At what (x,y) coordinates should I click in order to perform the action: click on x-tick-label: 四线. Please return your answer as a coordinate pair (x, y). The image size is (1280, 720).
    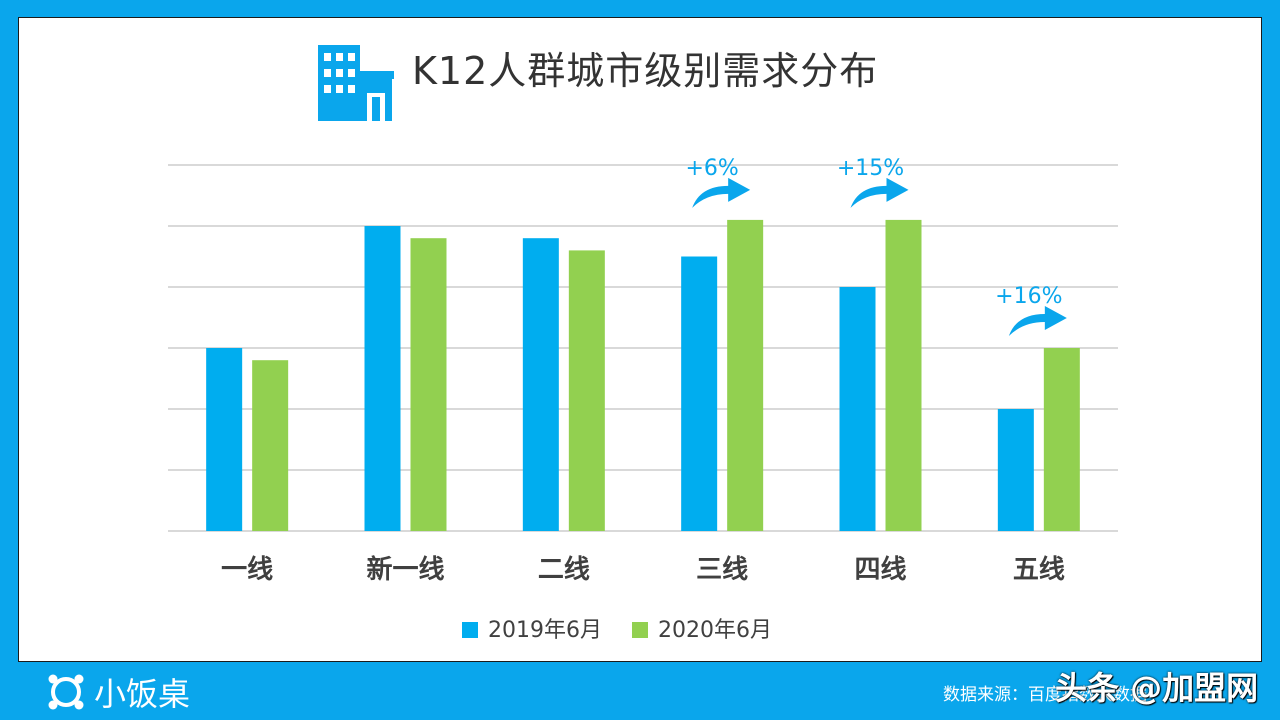
    Looking at the image, I should click on (880, 570).